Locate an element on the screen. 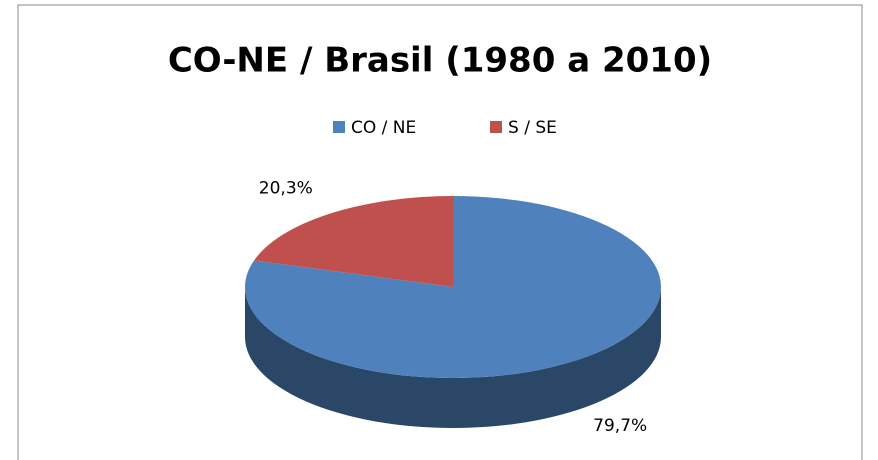 Image resolution: width=878 pixels, height=460 pixels. pie-side is located at coordinates (453, 357).